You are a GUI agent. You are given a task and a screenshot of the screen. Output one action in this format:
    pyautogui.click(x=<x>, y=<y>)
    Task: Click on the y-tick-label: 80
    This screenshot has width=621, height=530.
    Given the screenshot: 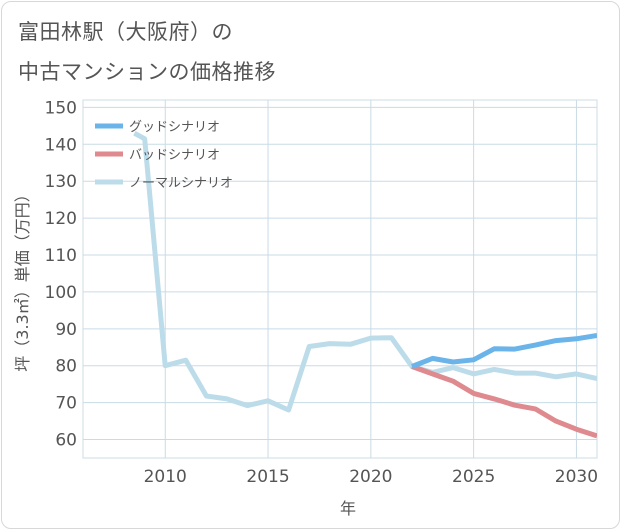 What is the action you would take?
    pyautogui.click(x=66, y=367)
    